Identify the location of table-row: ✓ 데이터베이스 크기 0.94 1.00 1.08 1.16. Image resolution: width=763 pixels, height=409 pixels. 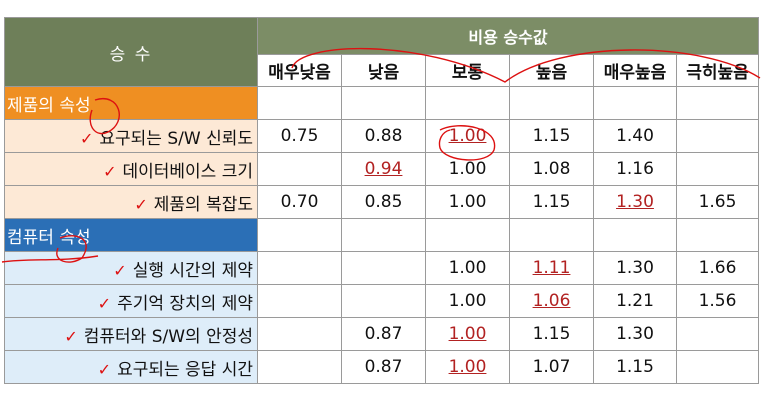
(382, 169).